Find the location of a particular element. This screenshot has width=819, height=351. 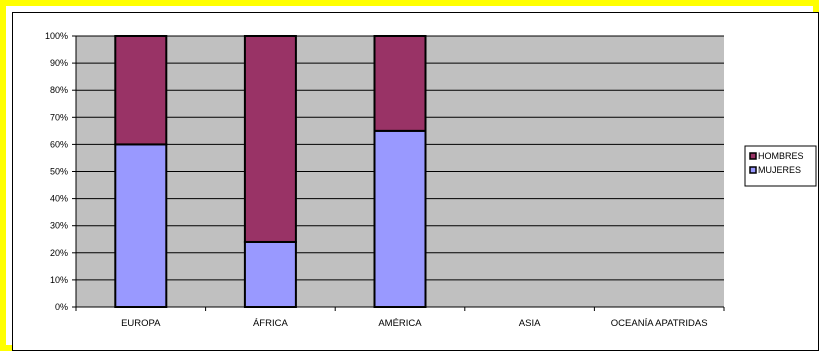

legend-label: MUJERES is located at coordinates (779, 170).